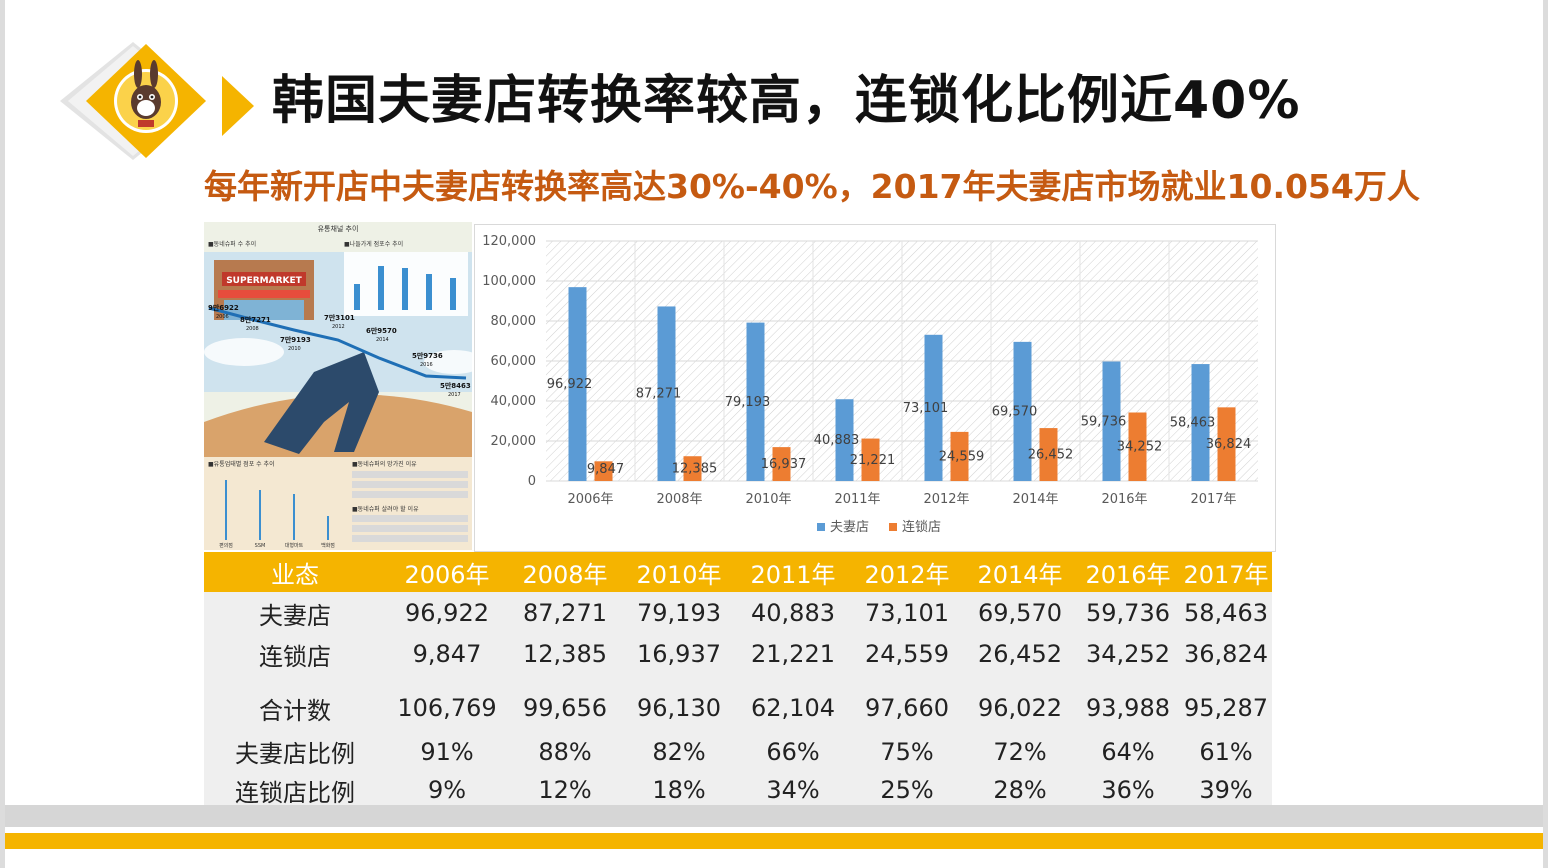 This screenshot has width=1548, height=868. Describe the element at coordinates (222, 317) in the screenshot. I see `infographic-trend-year: 2006` at that location.